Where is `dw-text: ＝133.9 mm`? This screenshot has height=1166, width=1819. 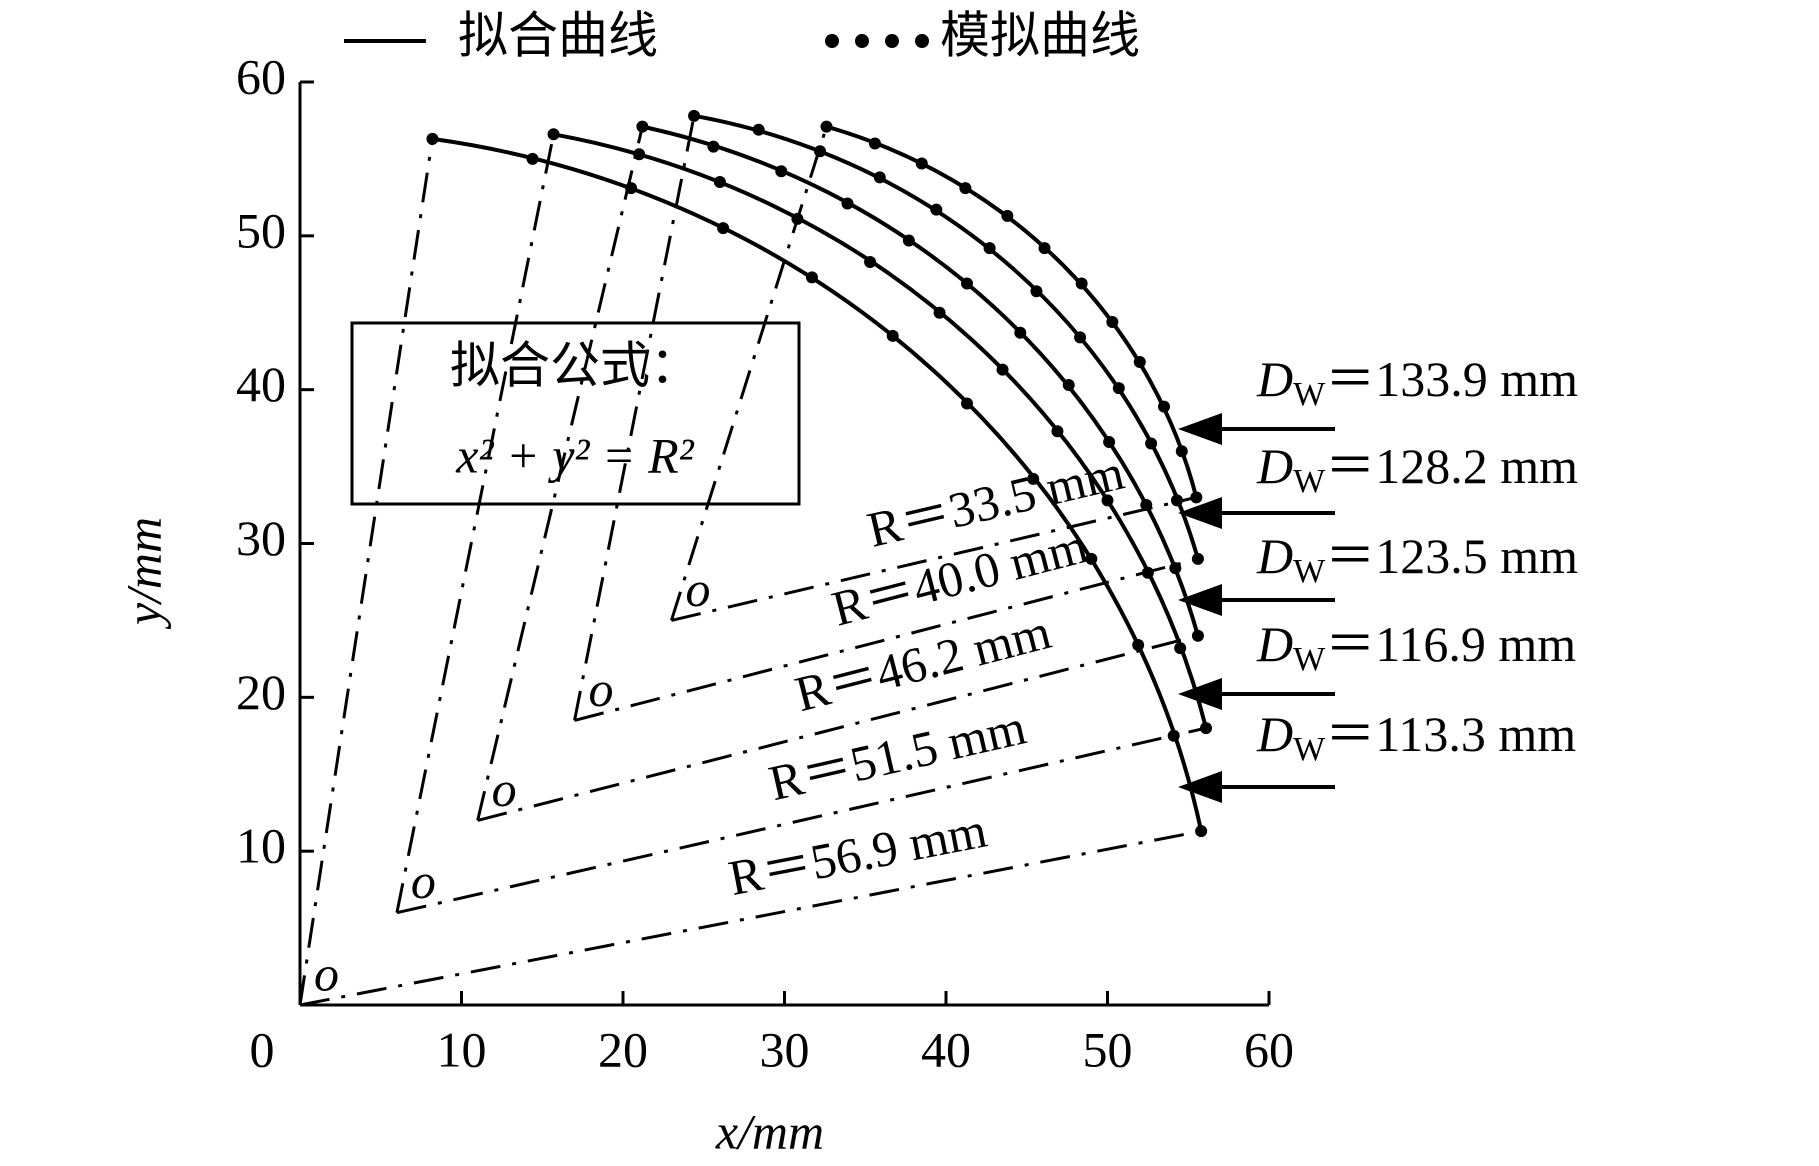
dw-text: ＝133.9 mm is located at coordinates (1451, 379).